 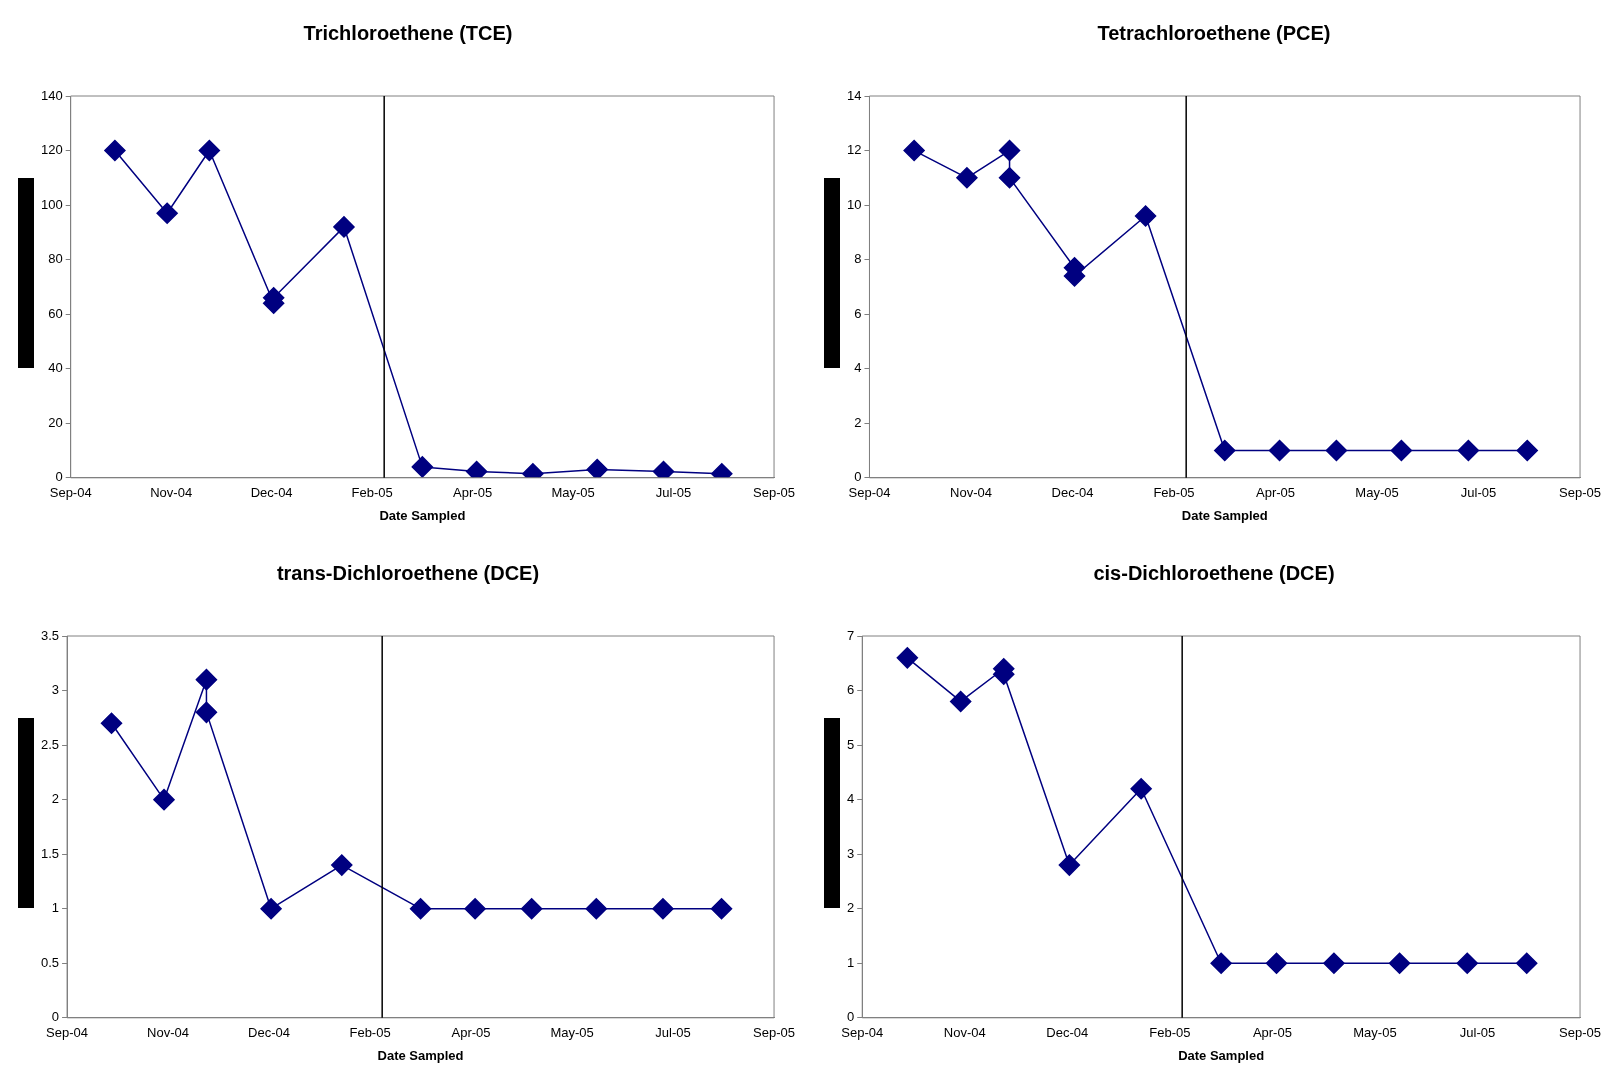 I want to click on chart-title: trans-Dichloroethene (DCE), so click(x=408, y=572).